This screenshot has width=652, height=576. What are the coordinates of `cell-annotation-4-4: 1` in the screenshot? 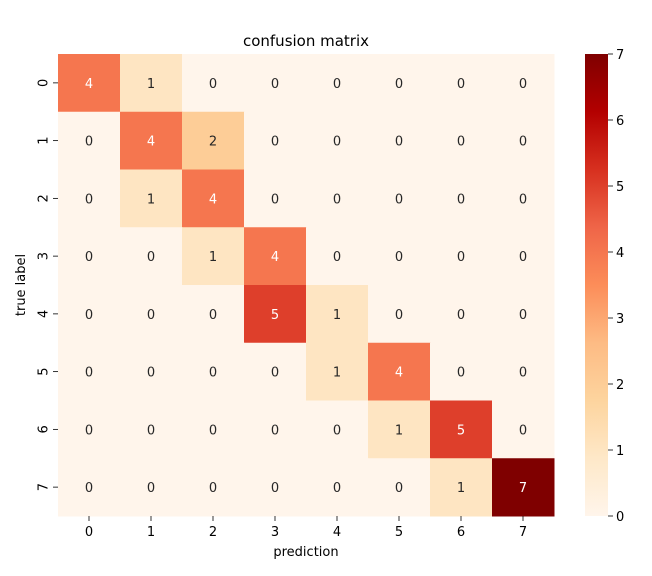 It's located at (337, 315).